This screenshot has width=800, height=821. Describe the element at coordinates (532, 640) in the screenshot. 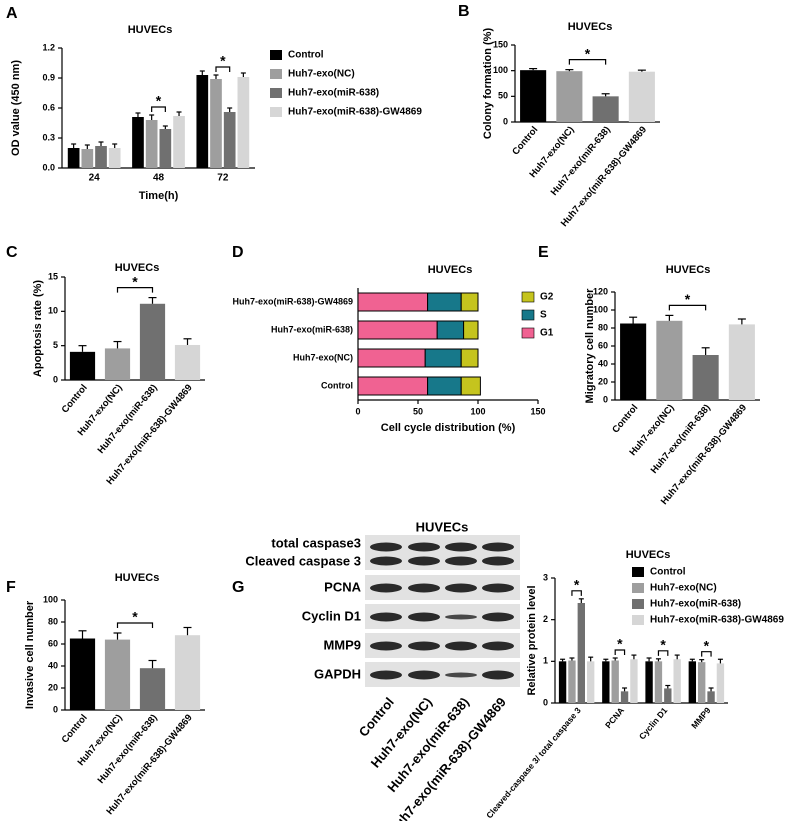

I see `y-axis-label: Relative protein level` at that location.